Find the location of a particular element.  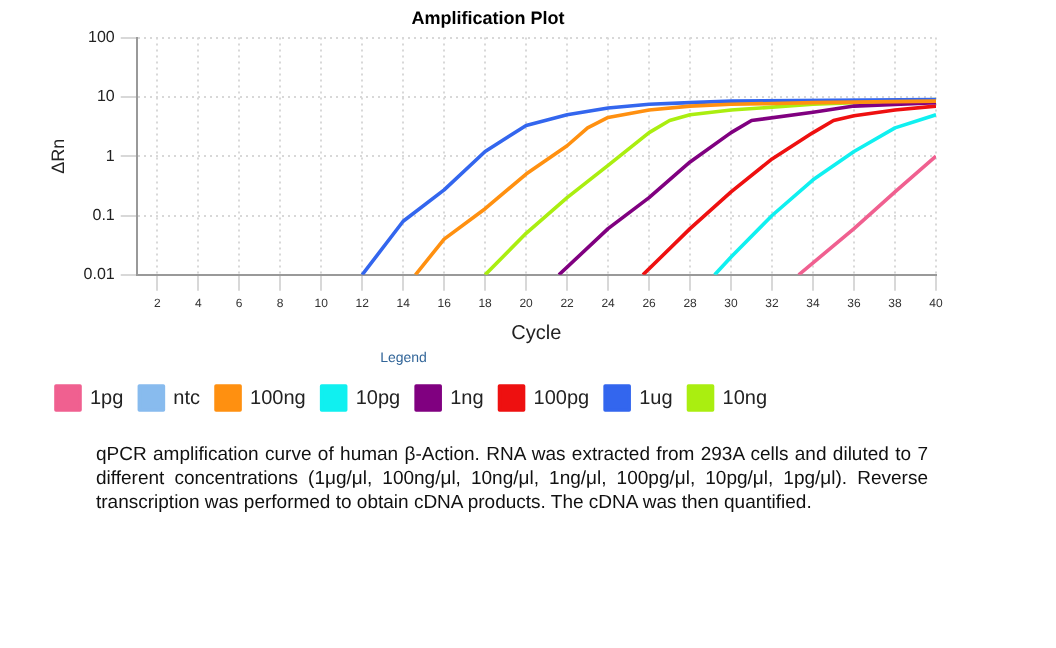

x-axis-title: Cycle is located at coordinates (537, 333).